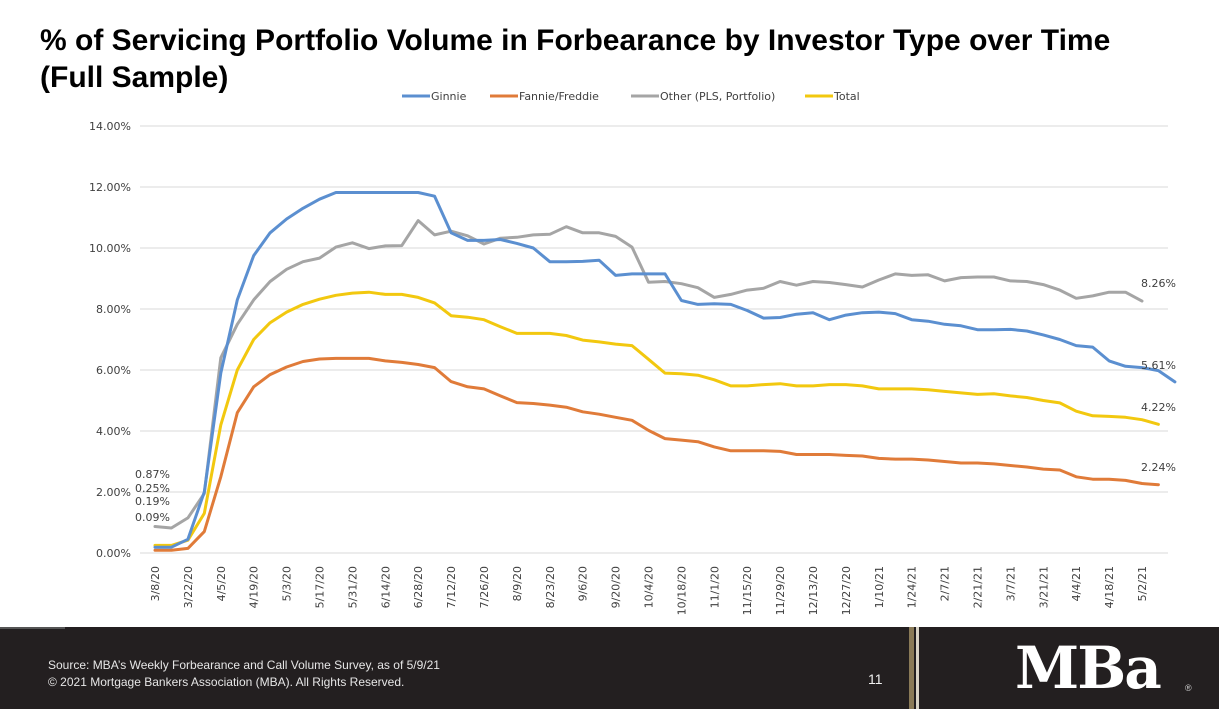  I want to click on x-tick-label: 4/4/21, so click(1076, 583).